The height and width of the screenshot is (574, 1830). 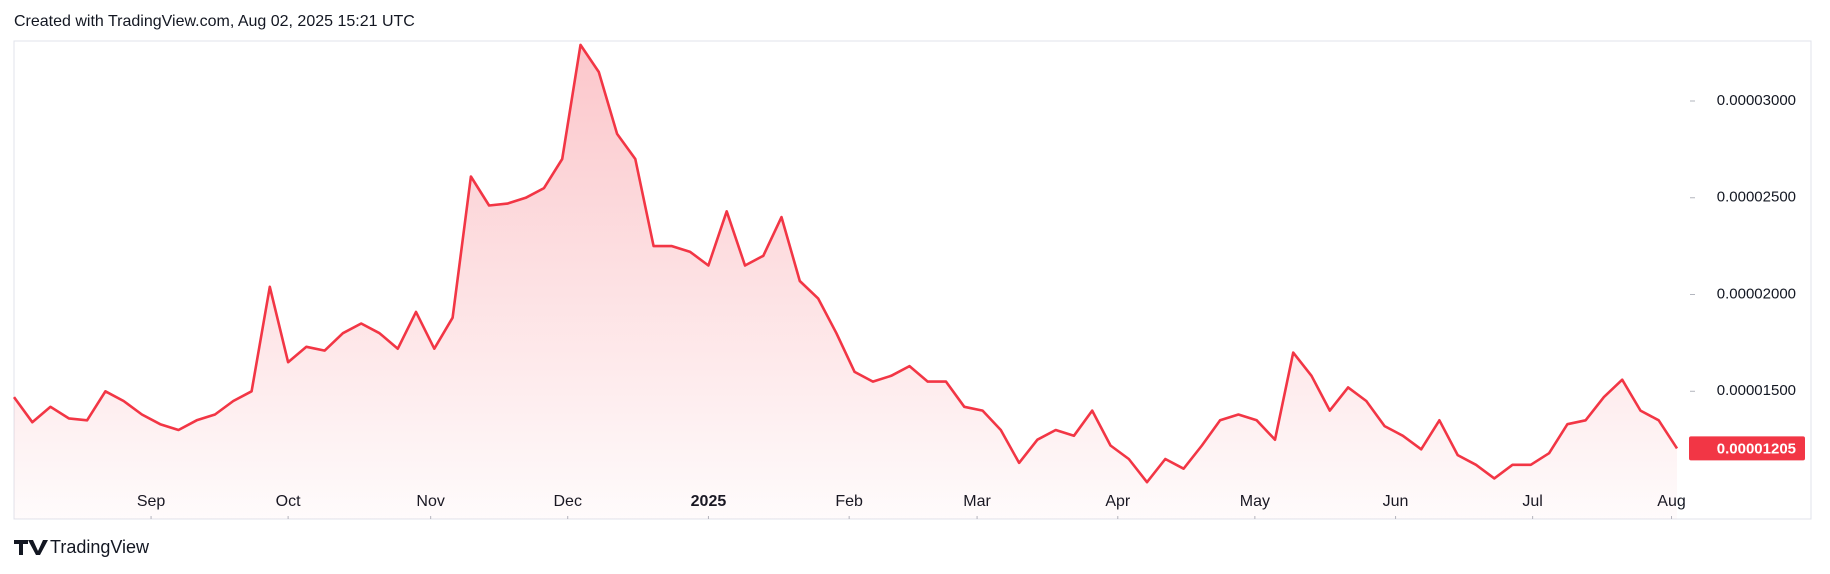 What do you see at coordinates (1756, 448) in the screenshot?
I see `last-value-label: 0.00001205` at bounding box center [1756, 448].